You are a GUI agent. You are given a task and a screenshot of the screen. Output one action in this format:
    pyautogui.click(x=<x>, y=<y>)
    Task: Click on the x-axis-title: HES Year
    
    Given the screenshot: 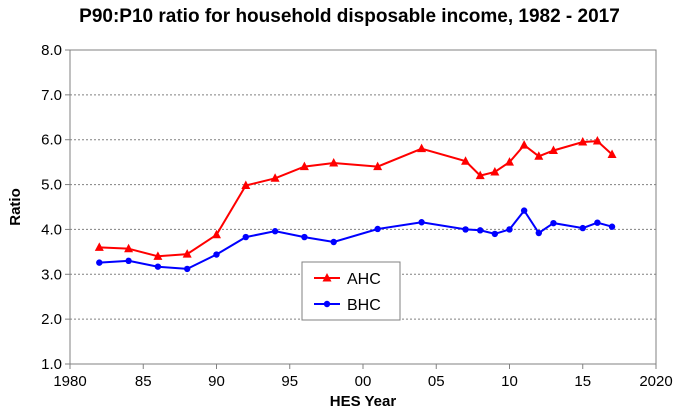 What is the action you would take?
    pyautogui.click(x=363, y=401)
    